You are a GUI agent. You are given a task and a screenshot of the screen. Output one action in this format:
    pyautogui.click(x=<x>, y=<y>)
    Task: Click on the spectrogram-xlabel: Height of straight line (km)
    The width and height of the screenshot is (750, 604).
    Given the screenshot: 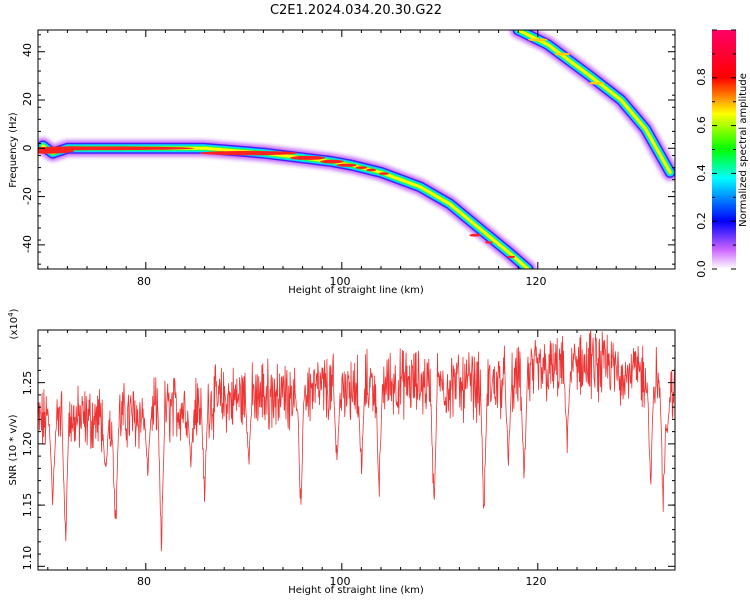 What is the action you would take?
    pyautogui.click(x=356, y=290)
    